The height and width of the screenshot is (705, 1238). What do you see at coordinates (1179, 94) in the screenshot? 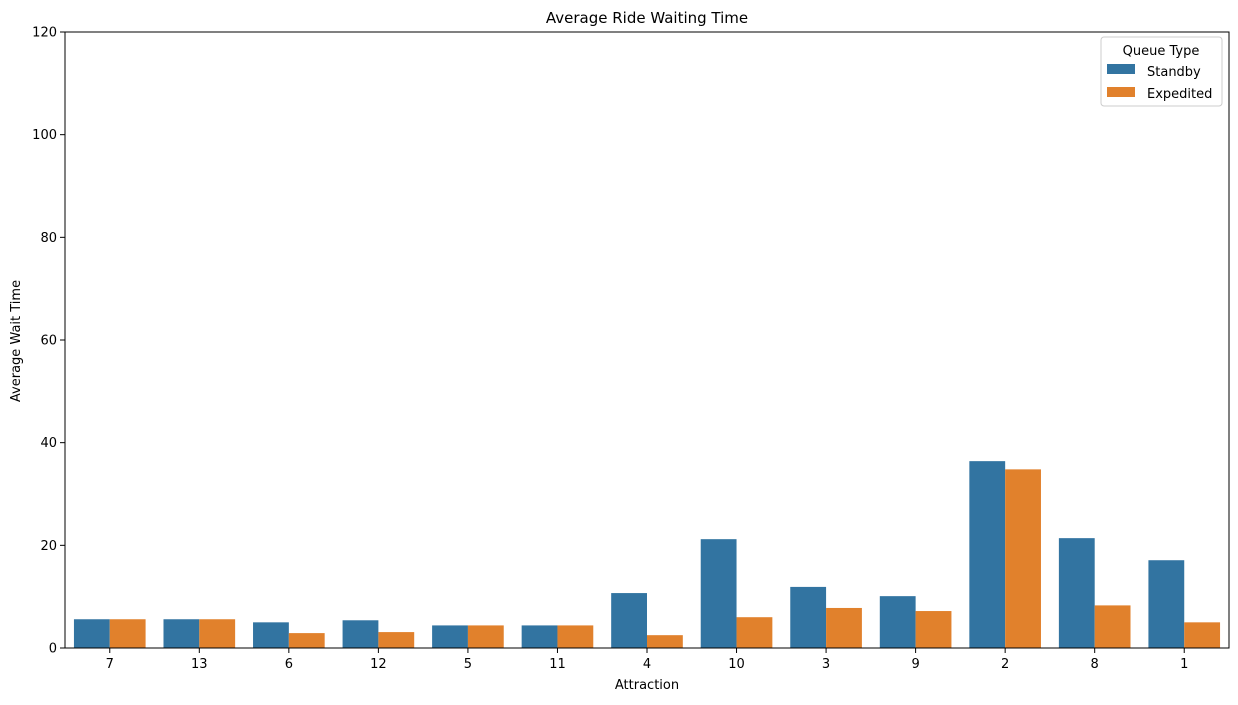
I see `legend-label-expedited: Expedited` at bounding box center [1179, 94].